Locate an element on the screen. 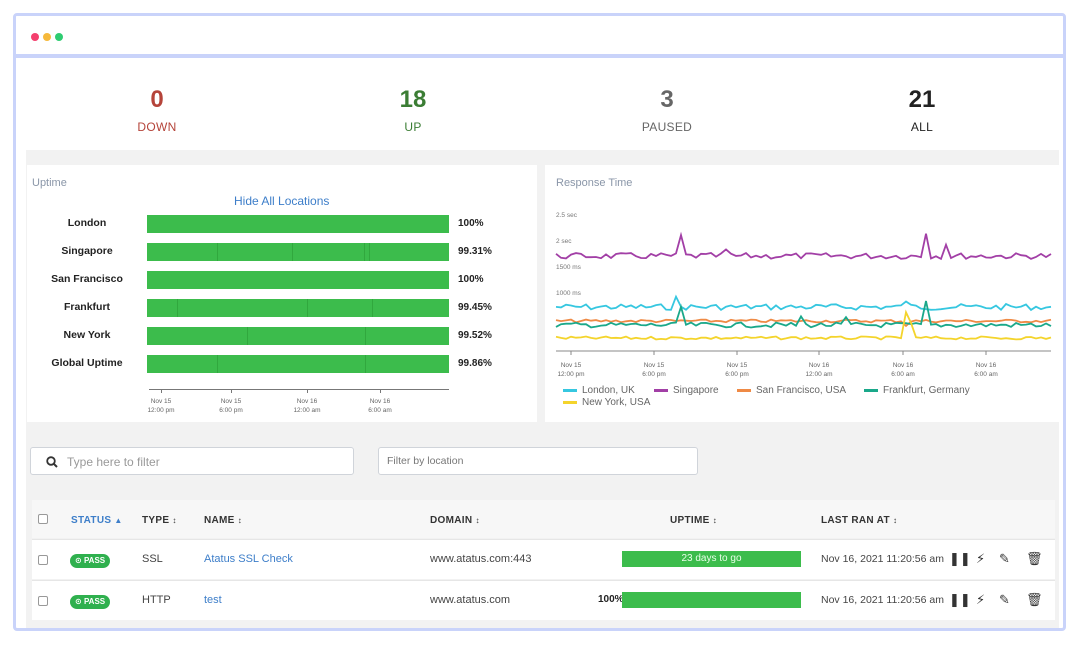  location-filter-placeholder: Filter by location is located at coordinates (425, 461).